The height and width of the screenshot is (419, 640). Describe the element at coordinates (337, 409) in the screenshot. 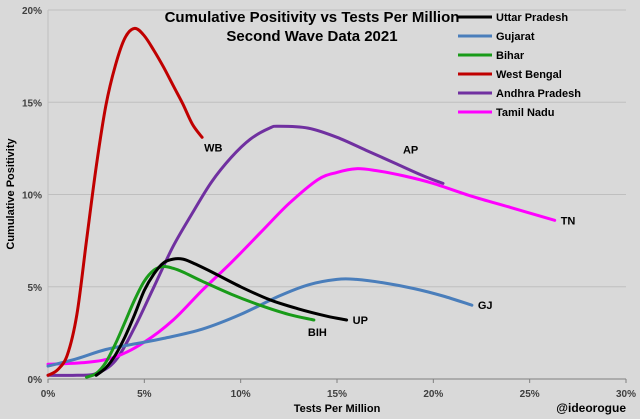

I see `x-axis-label: Tests Per Million` at that location.